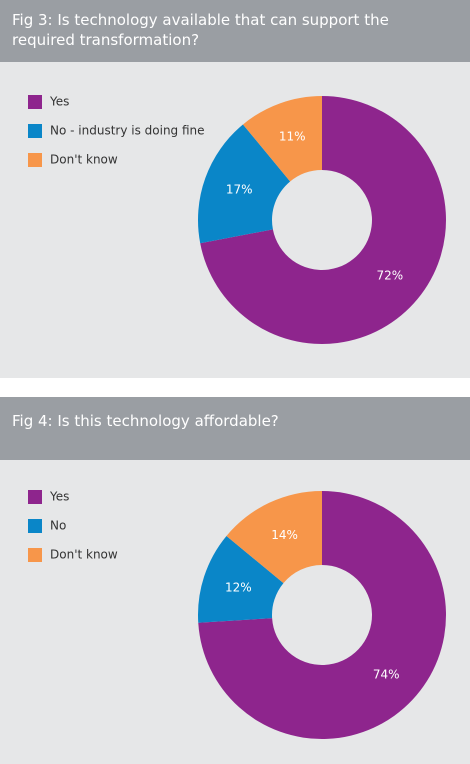 This screenshot has width=470, height=764. I want to click on data-label: 72%, so click(389, 276).